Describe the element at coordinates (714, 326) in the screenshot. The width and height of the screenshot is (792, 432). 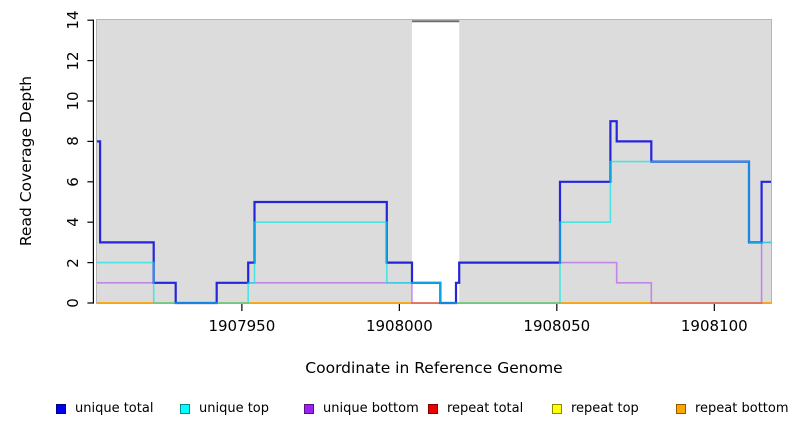
I see `x-tick-label-1908100: 1908100` at that location.